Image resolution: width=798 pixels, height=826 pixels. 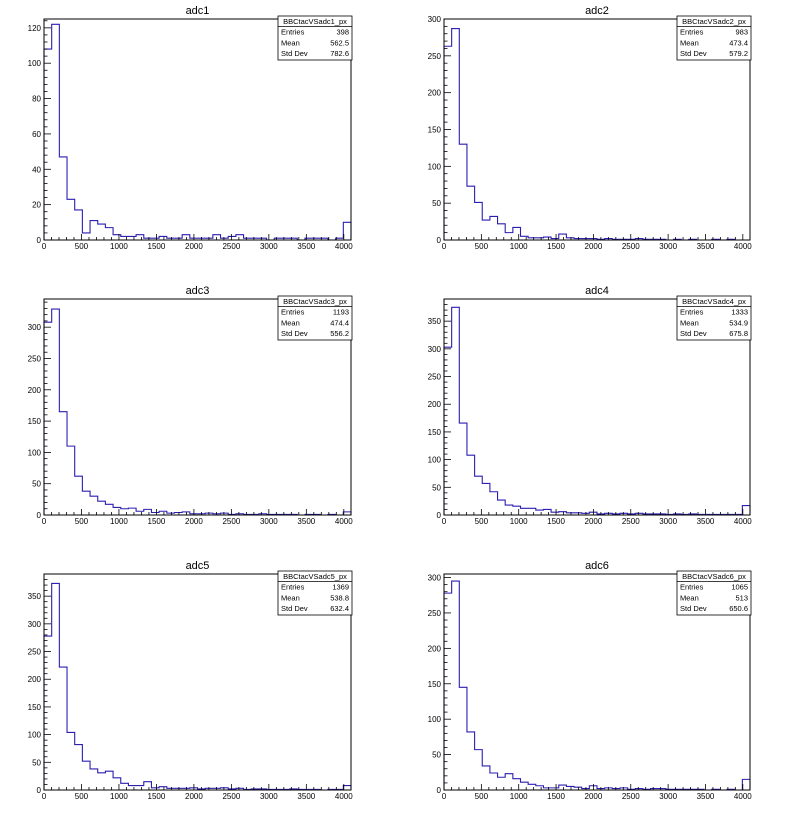 I want to click on panel-title: adc4, so click(x=597, y=291).